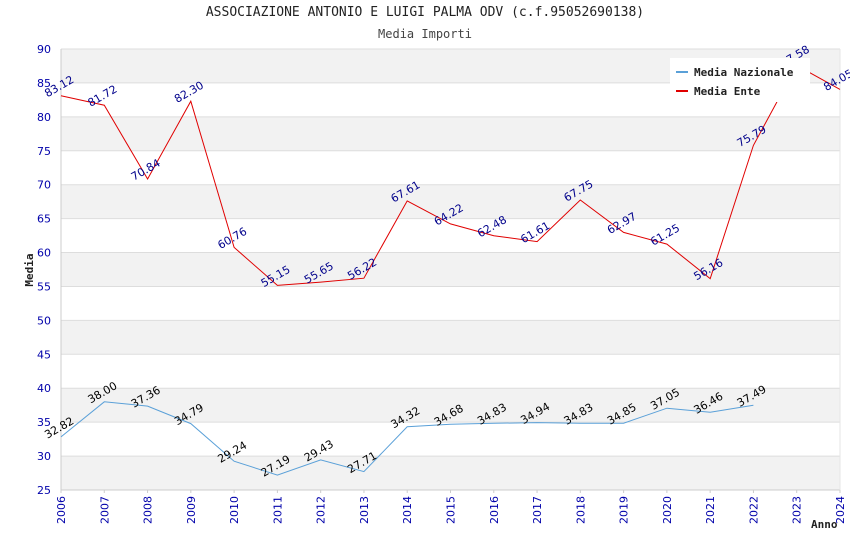 This screenshot has height=550, width=850. What do you see at coordinates (580, 510) in the screenshot?
I see `x-tick-label: 2018` at bounding box center [580, 510].